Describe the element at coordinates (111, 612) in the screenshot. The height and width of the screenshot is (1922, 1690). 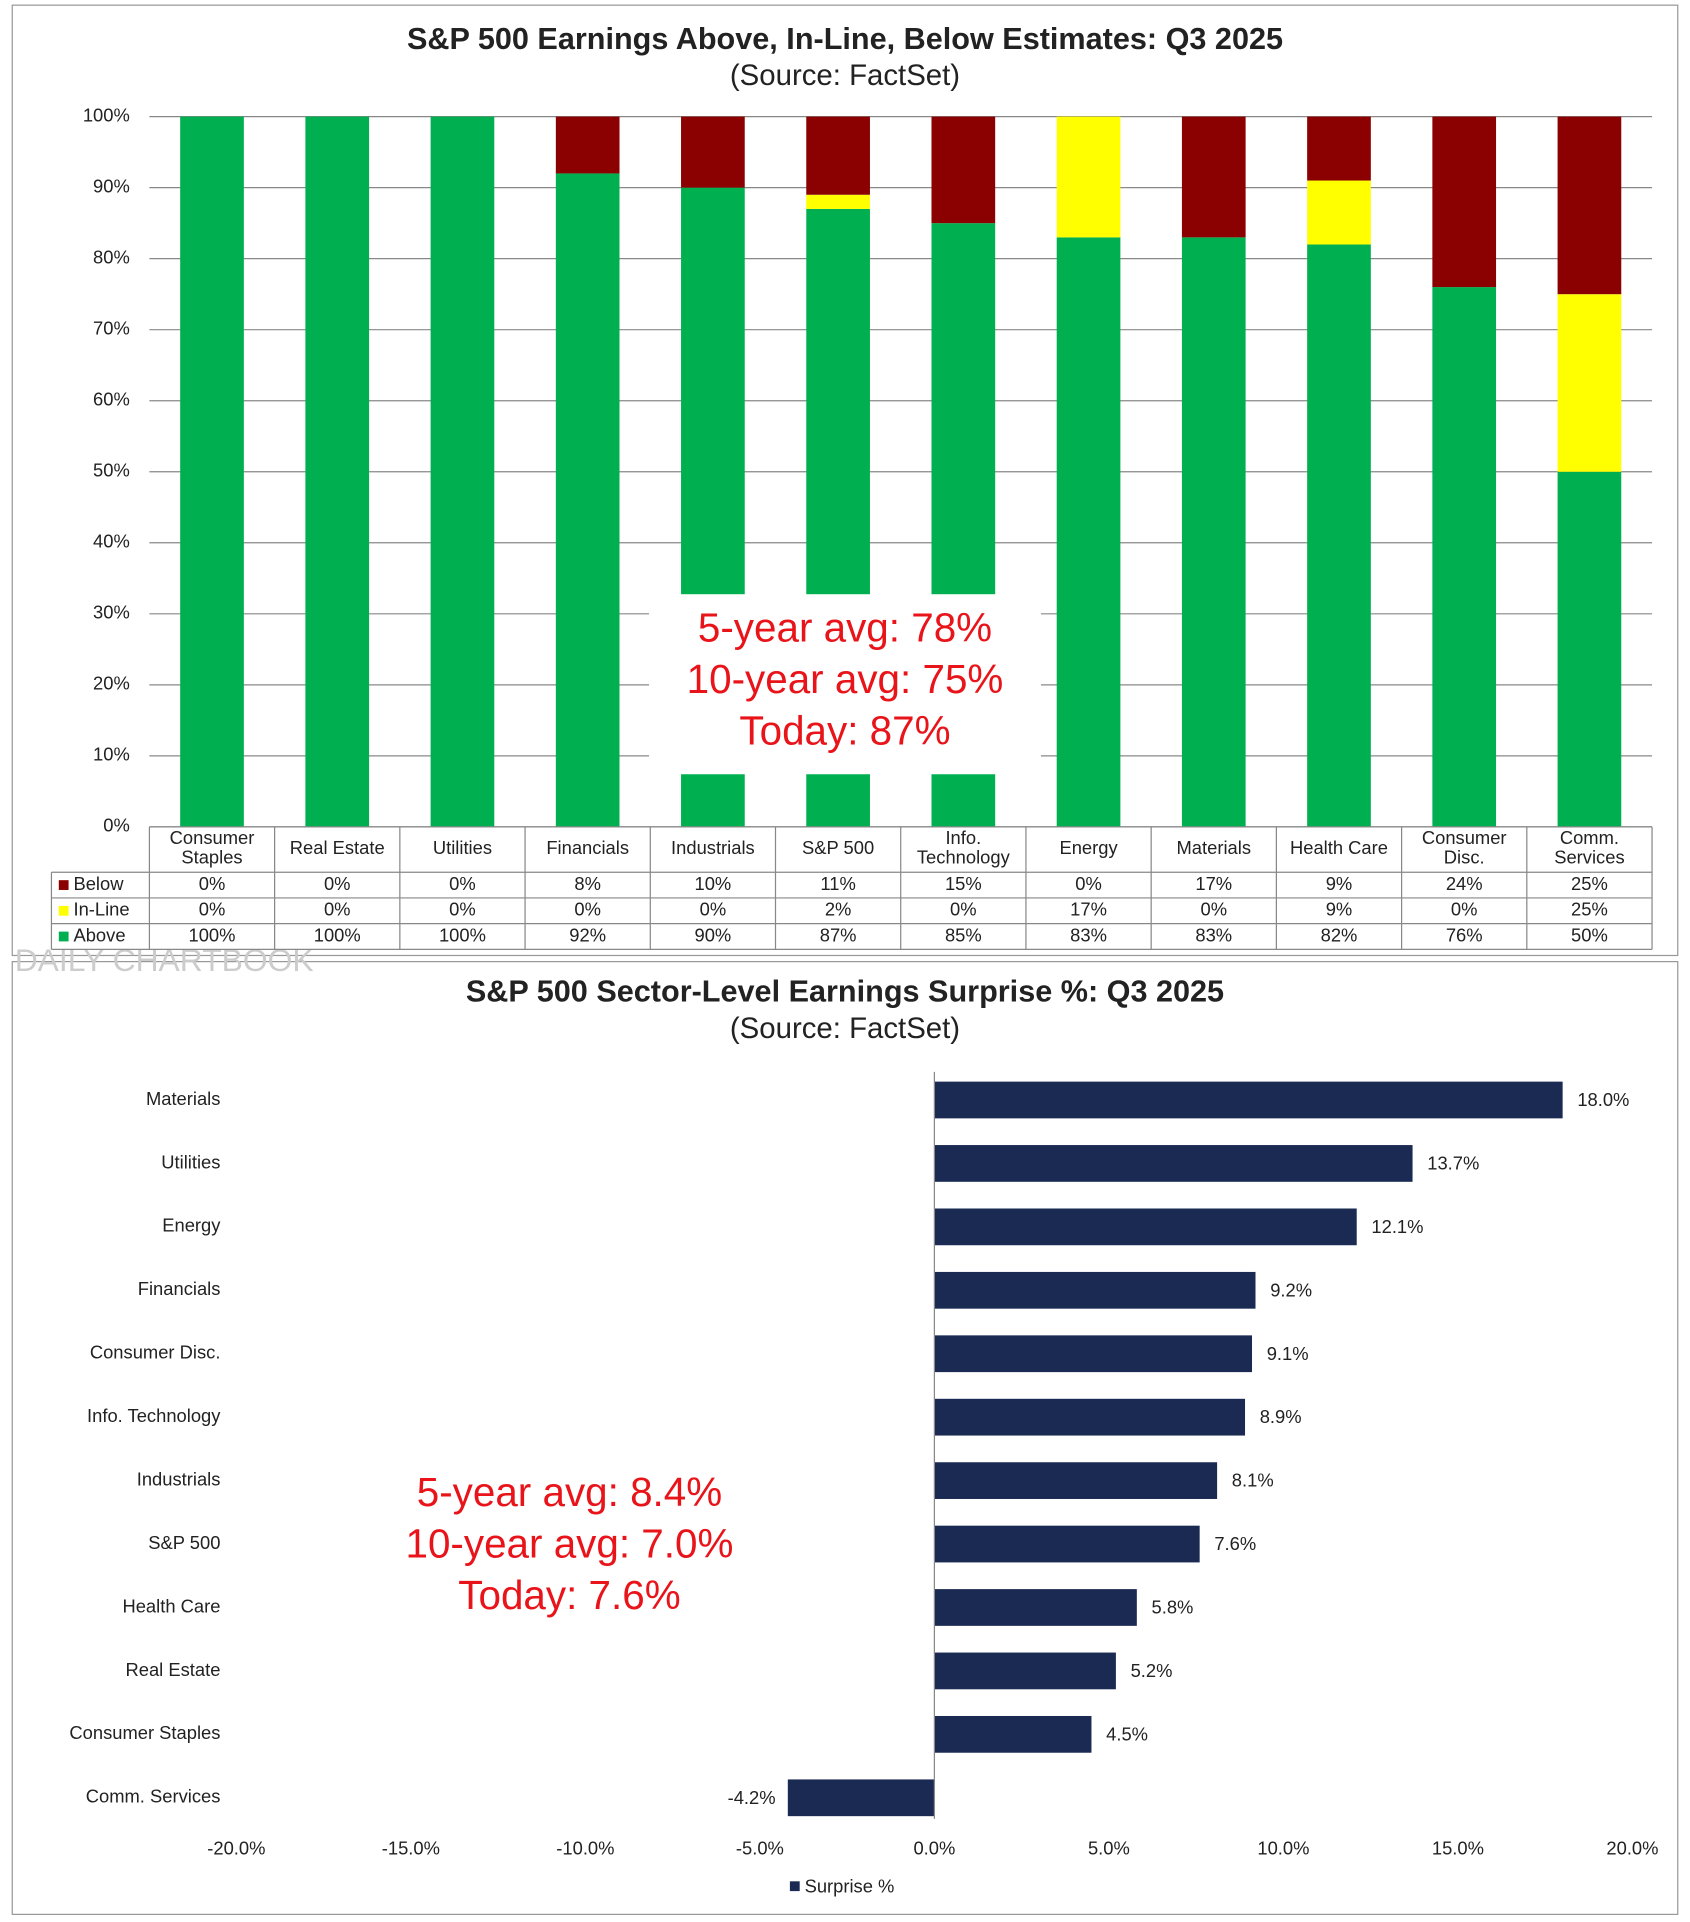
I see `y-tick-label: 30%` at that location.